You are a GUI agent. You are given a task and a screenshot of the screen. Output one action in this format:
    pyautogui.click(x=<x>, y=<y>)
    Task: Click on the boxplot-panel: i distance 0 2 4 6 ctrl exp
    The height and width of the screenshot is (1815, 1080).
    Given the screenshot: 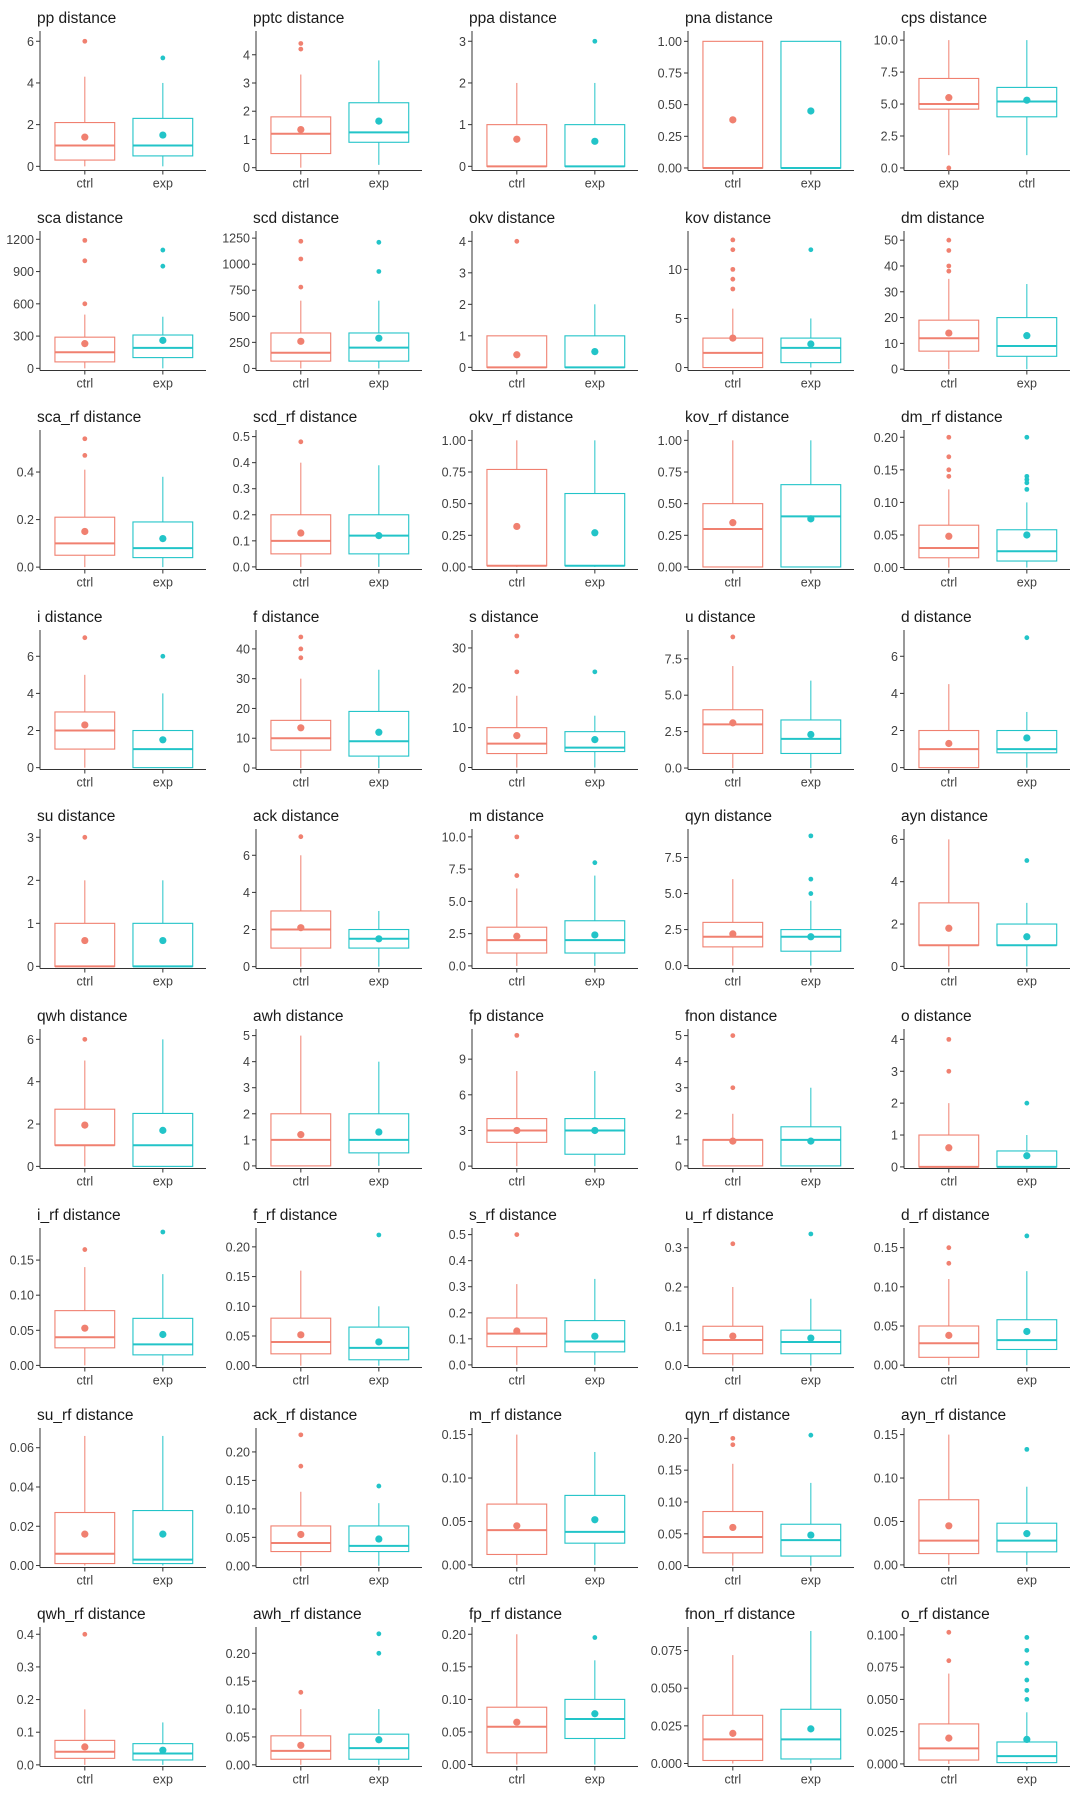 What is the action you would take?
    pyautogui.click(x=116, y=699)
    